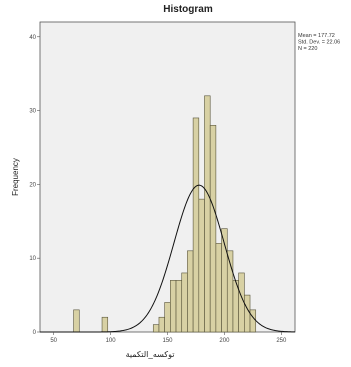 The image size is (351, 367). I want to click on y-tick-label: 40, so click(32, 38).